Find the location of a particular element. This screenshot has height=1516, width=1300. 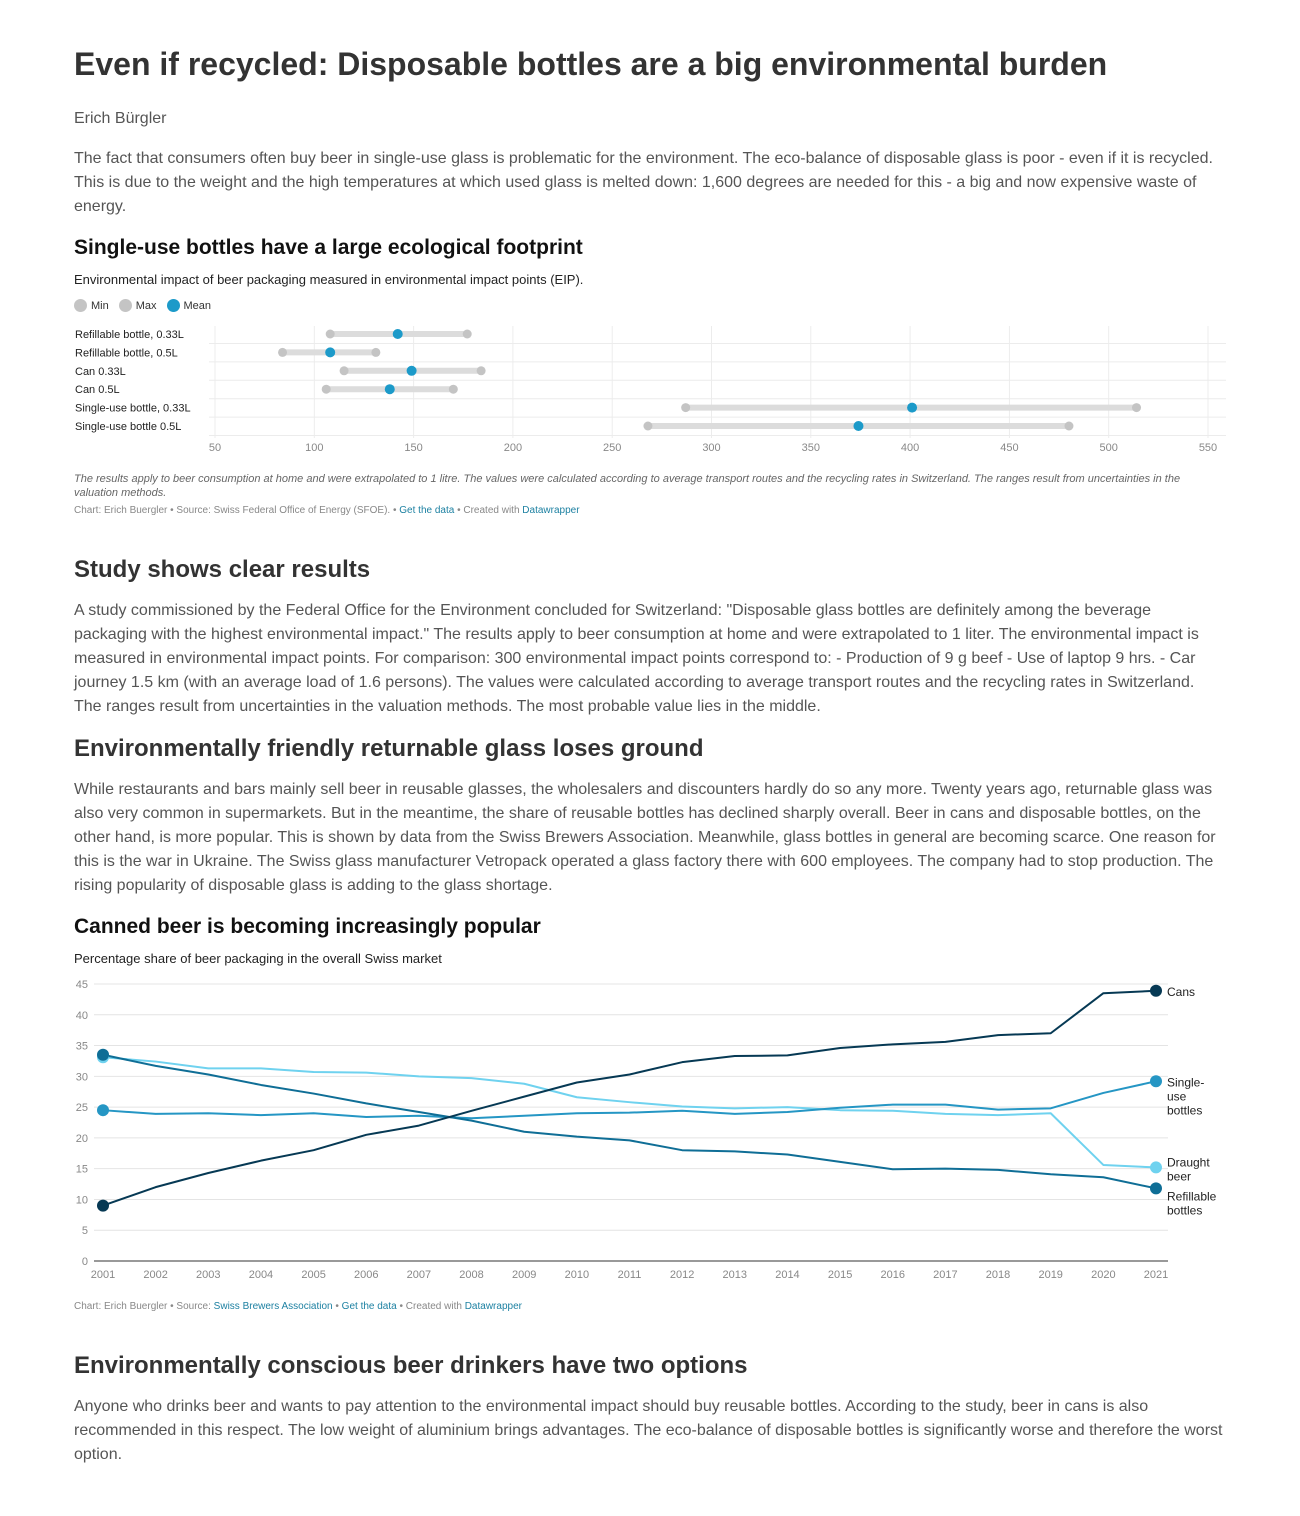

legend-mean: Mean is located at coordinates (189, 305).